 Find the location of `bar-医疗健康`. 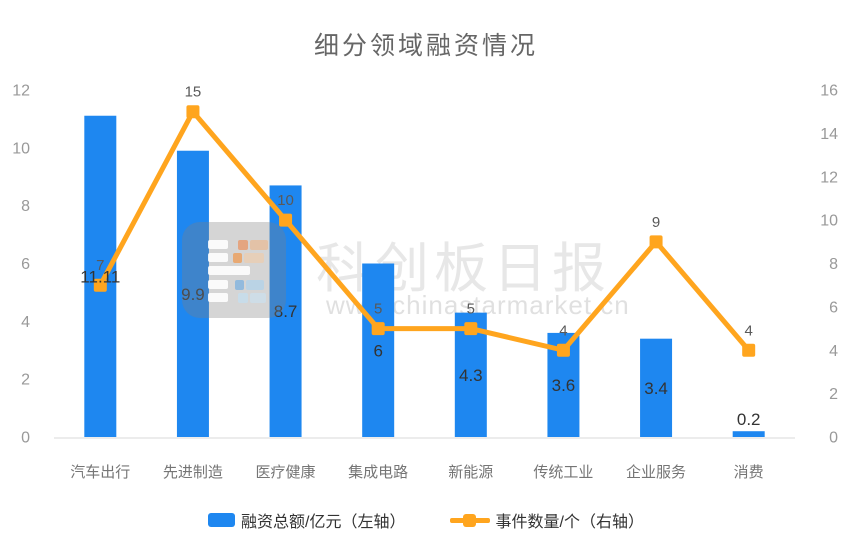

bar-医疗健康 is located at coordinates (285, 311).